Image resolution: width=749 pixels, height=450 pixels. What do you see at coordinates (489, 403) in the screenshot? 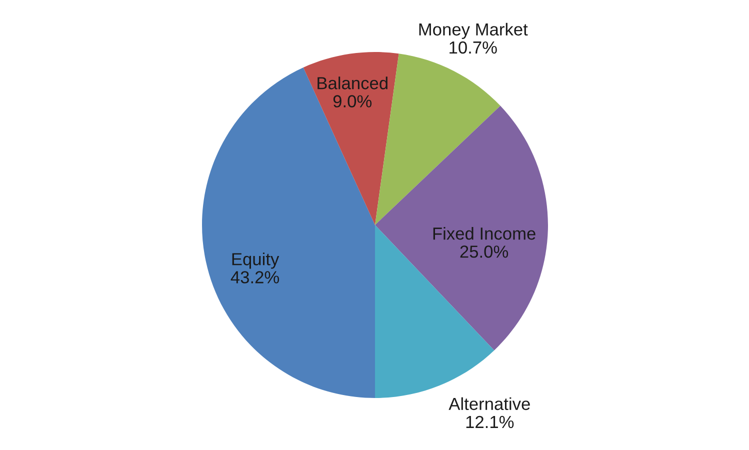
I see `slice-label: Alternative` at bounding box center [489, 403].